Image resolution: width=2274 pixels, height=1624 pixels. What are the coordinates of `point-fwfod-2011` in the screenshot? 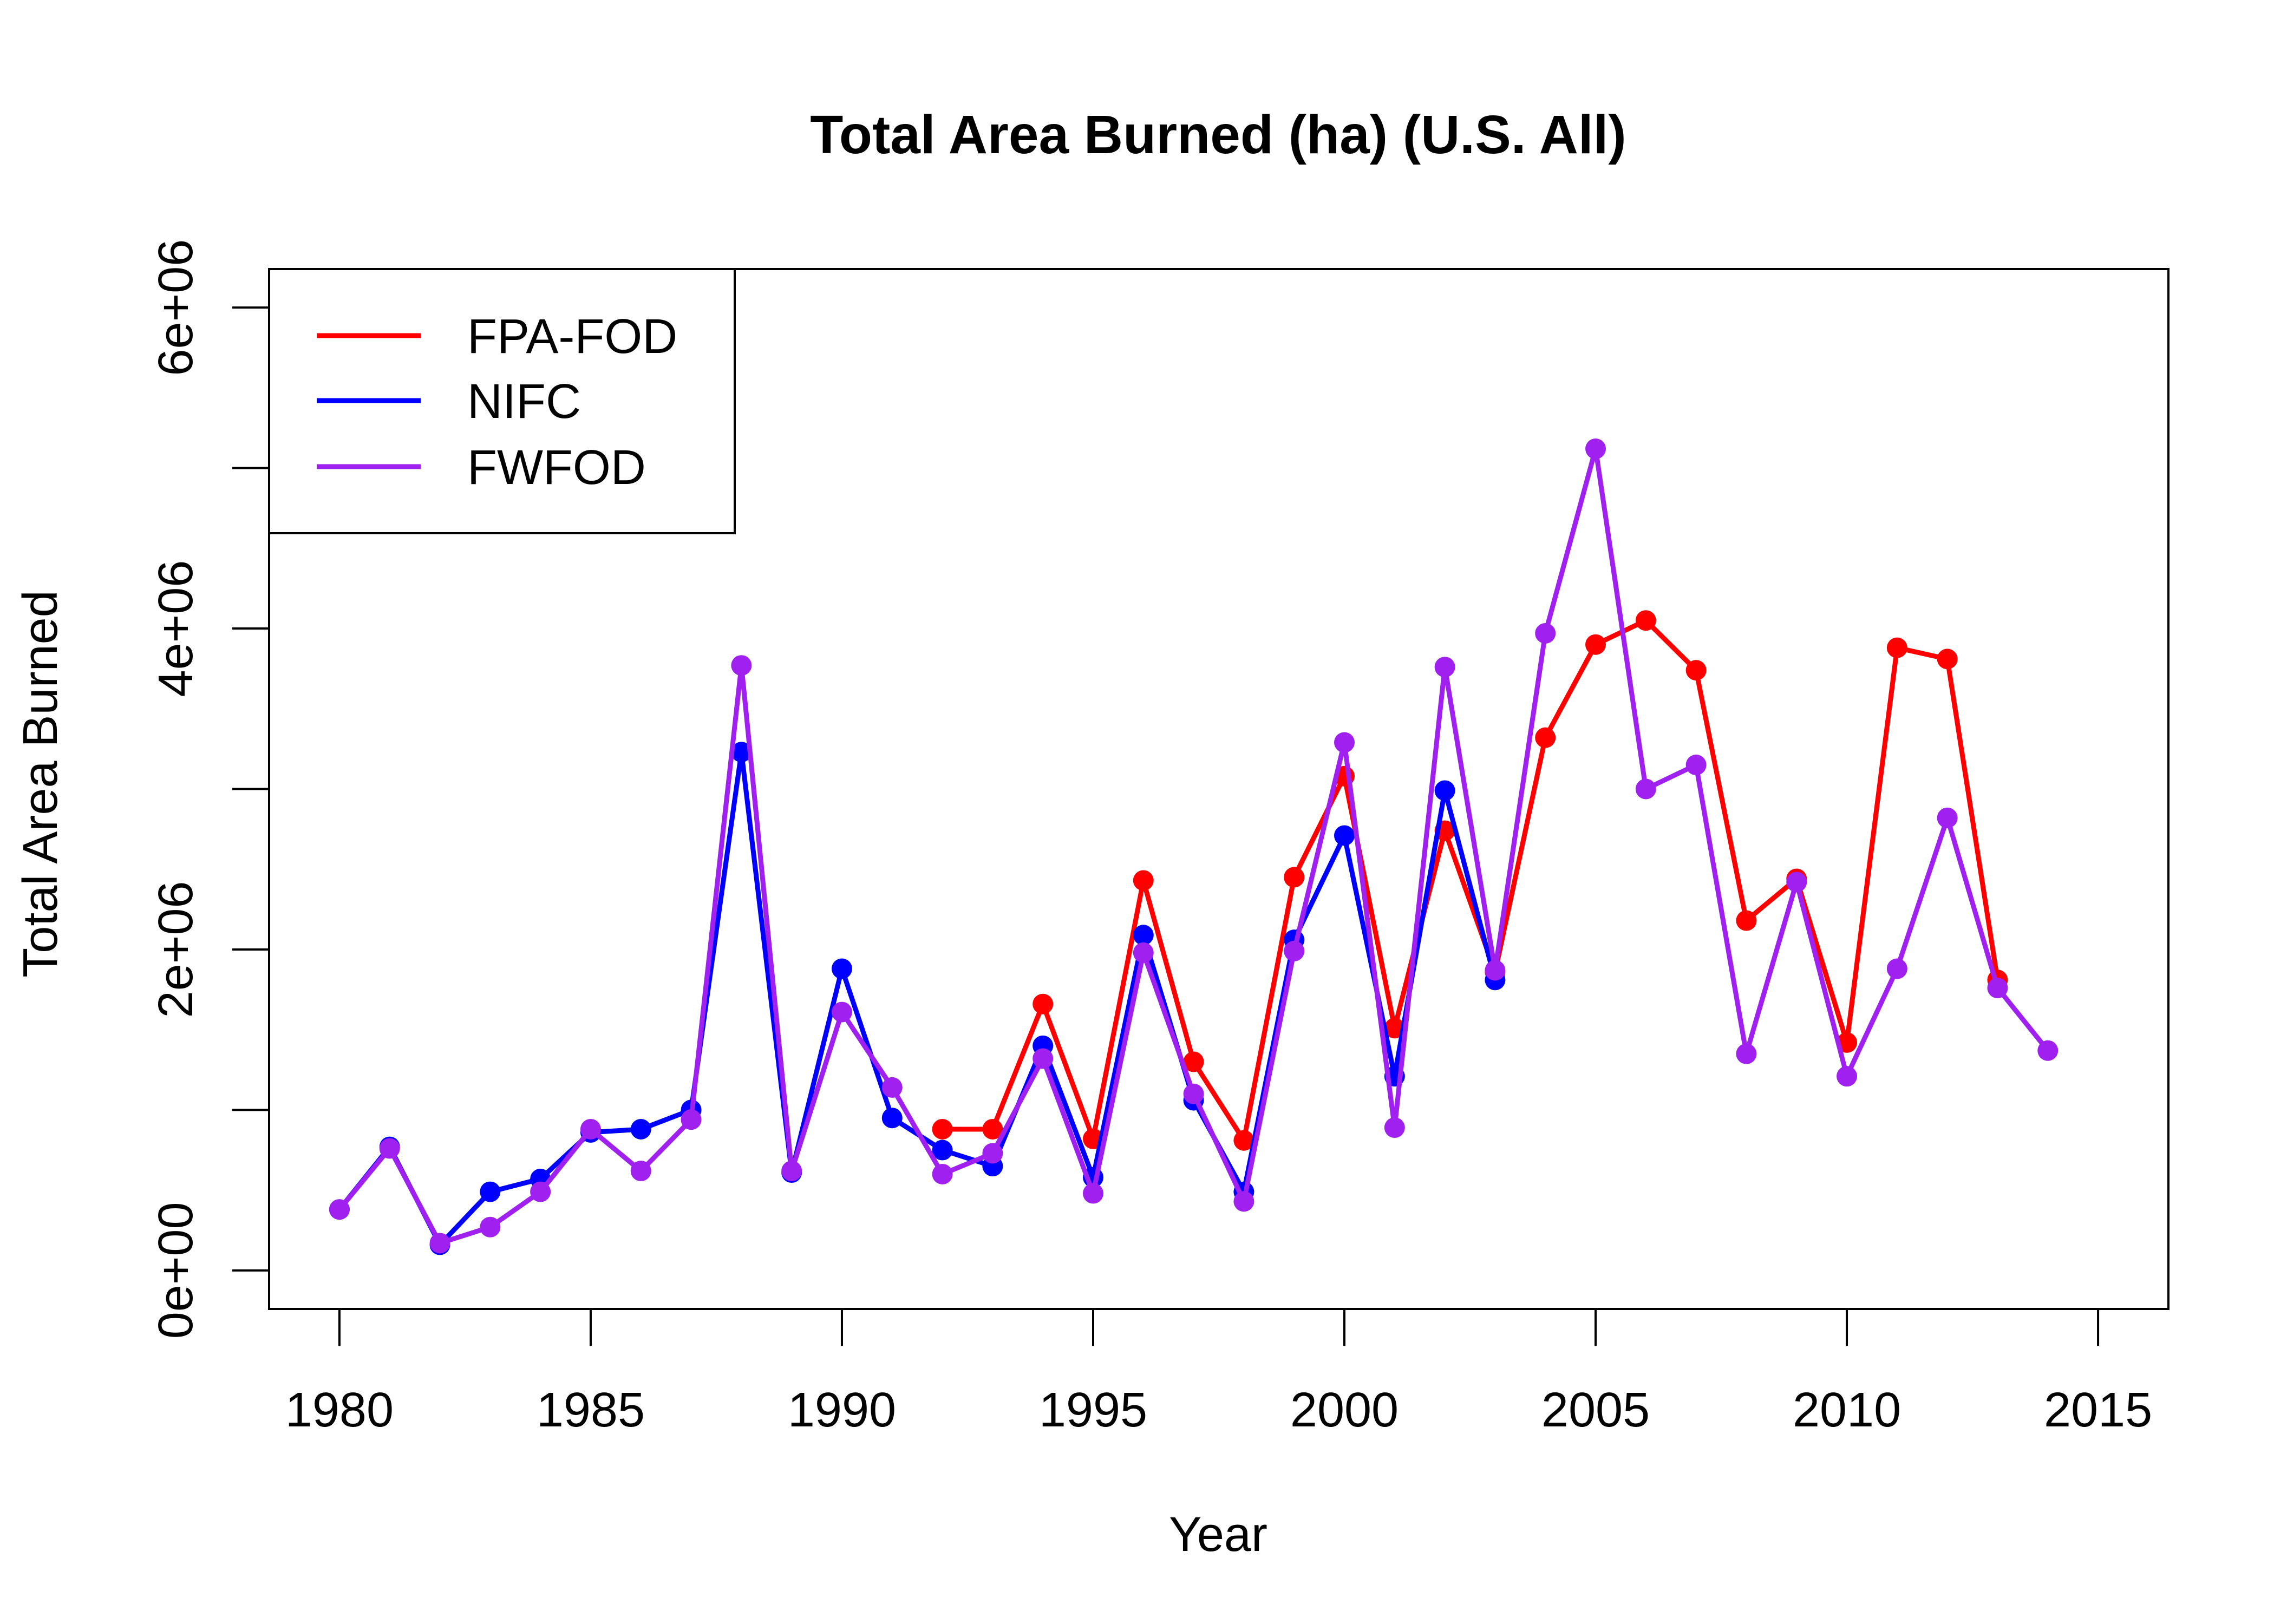 It's located at (1897, 969).